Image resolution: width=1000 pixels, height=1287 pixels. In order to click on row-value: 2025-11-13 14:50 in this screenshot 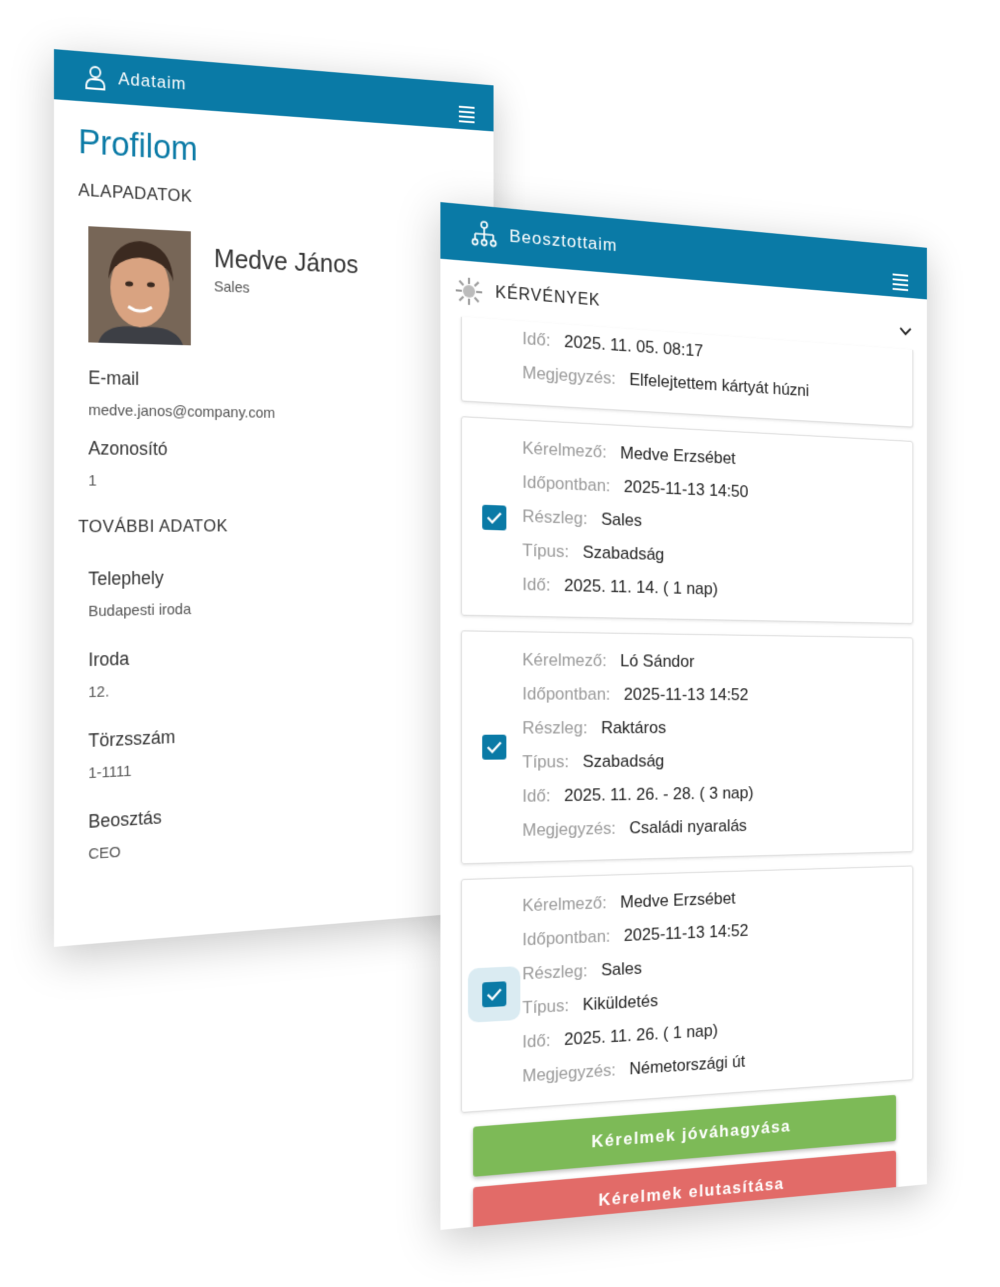, I will do `click(686, 489)`.